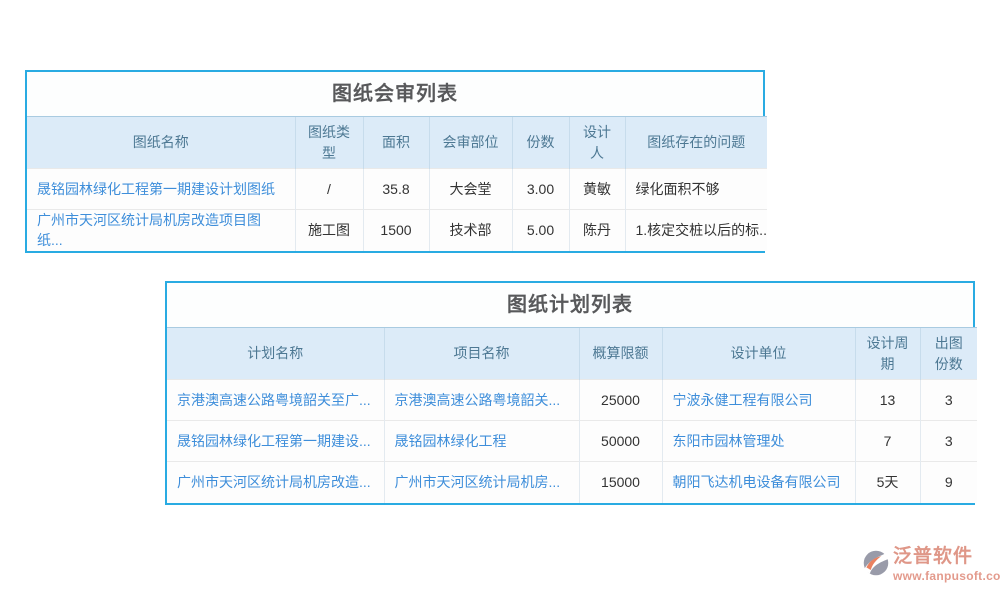  What do you see at coordinates (450, 441) in the screenshot?
I see `record-link: 晟铭园林绿化工程` at bounding box center [450, 441].